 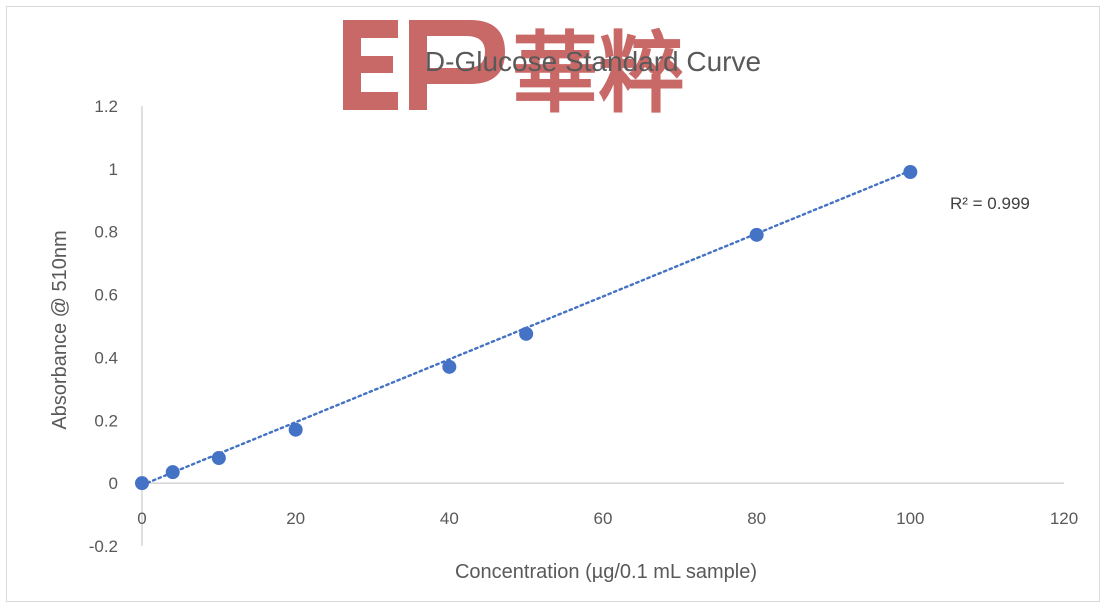 I want to click on y-tick-label: 0.6, so click(x=106, y=295).